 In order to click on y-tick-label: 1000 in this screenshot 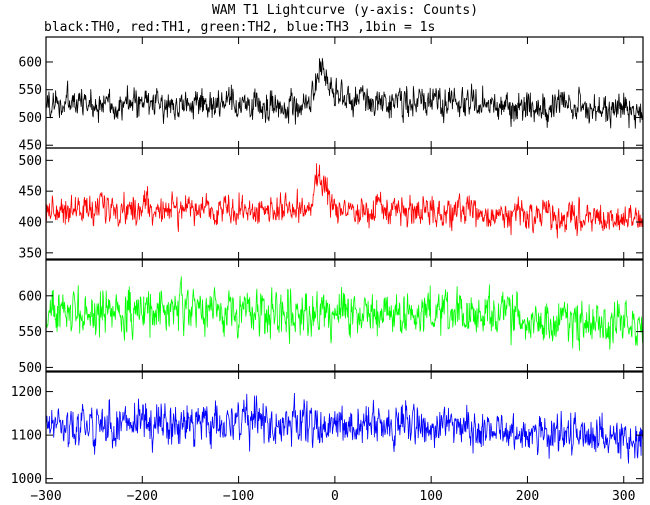, I will do `click(26, 479)`.